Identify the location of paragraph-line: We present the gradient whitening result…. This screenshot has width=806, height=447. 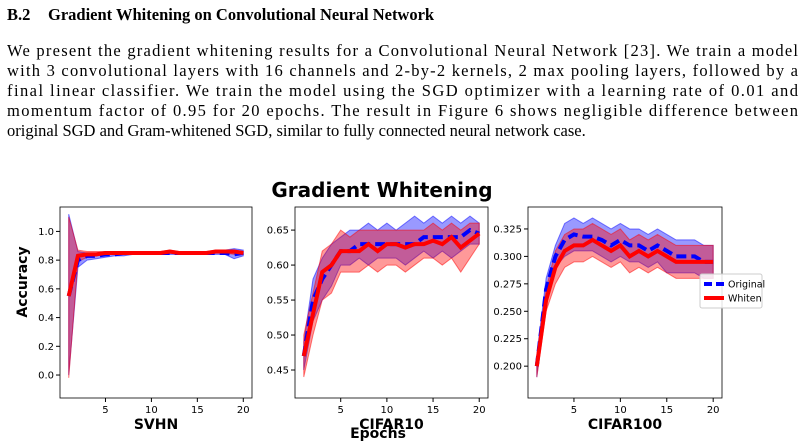
(402, 50).